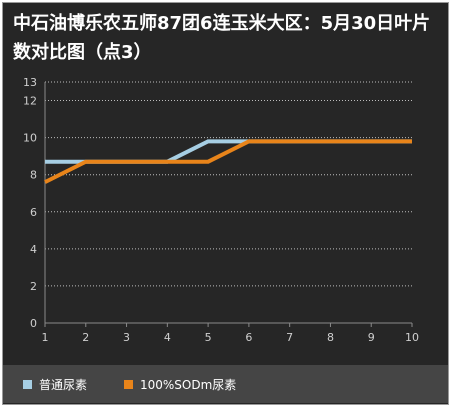 This screenshot has height=407, width=451. Describe the element at coordinates (33, 286) in the screenshot. I see `y-tick-label: 2` at that location.